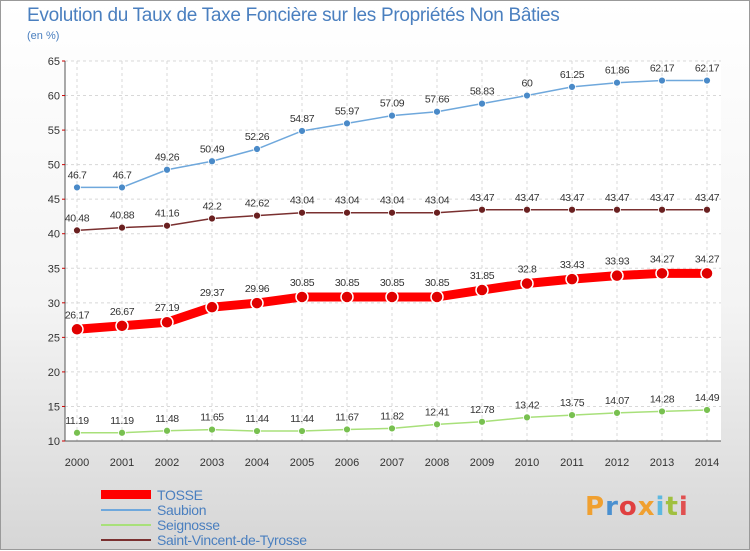 This screenshot has width=750, height=551. I want to click on data-label: 27.19, so click(167, 308).